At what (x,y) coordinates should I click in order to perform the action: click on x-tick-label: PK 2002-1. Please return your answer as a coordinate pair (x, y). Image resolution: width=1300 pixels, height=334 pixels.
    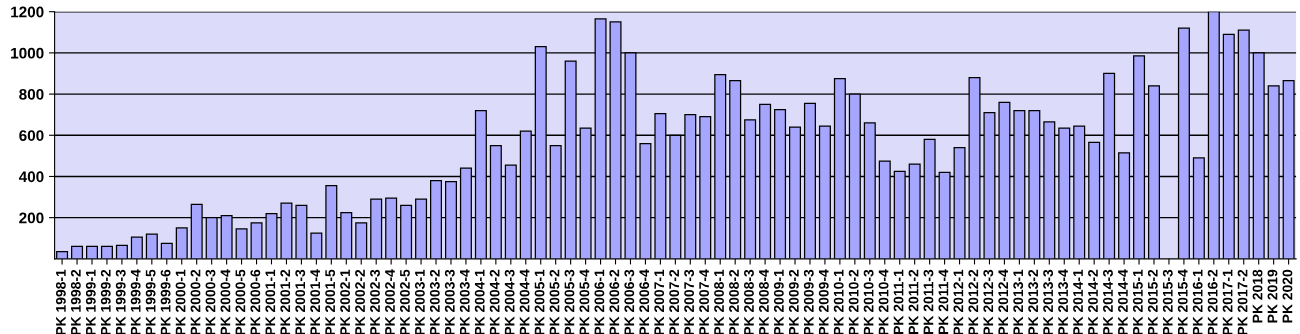
    Looking at the image, I should click on (345, 301).